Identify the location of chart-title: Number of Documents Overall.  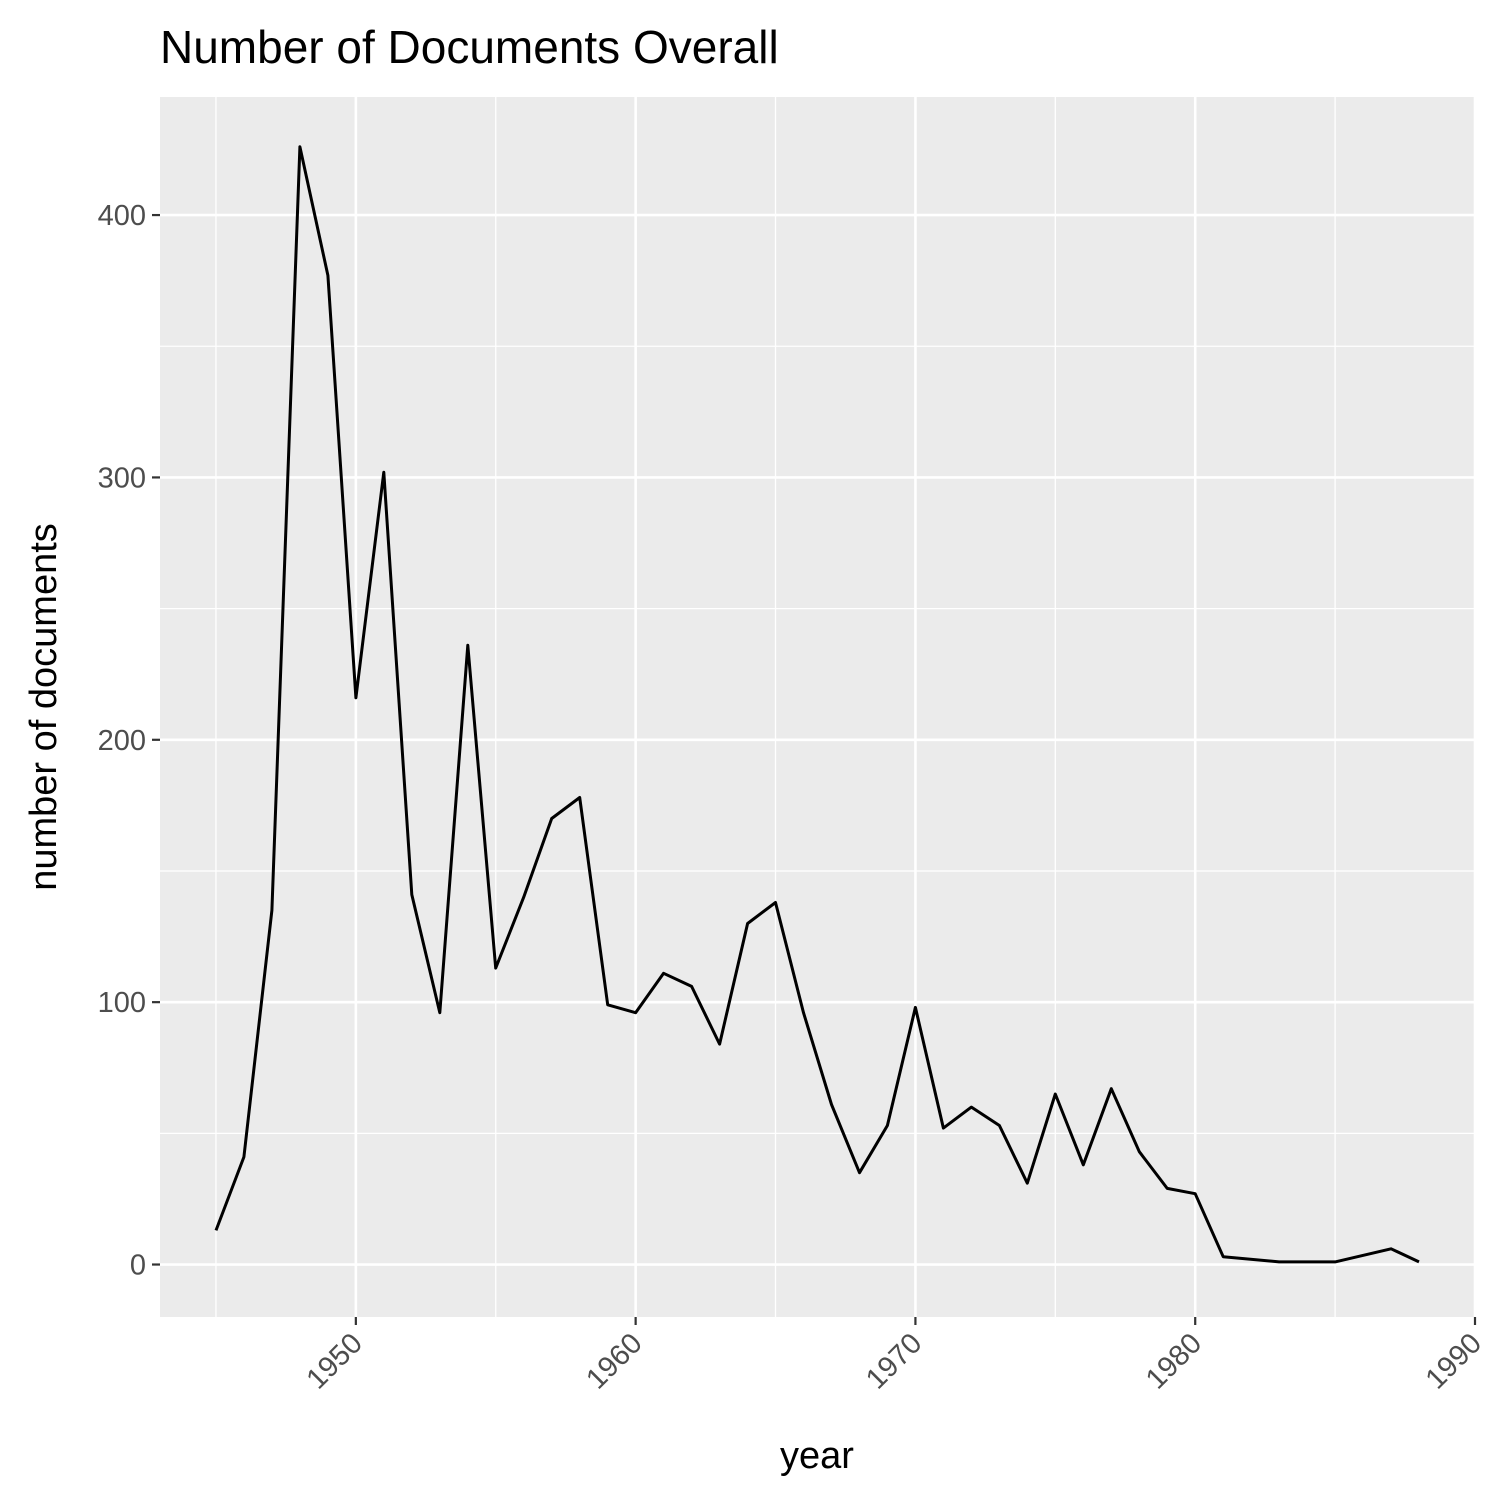
(469, 47).